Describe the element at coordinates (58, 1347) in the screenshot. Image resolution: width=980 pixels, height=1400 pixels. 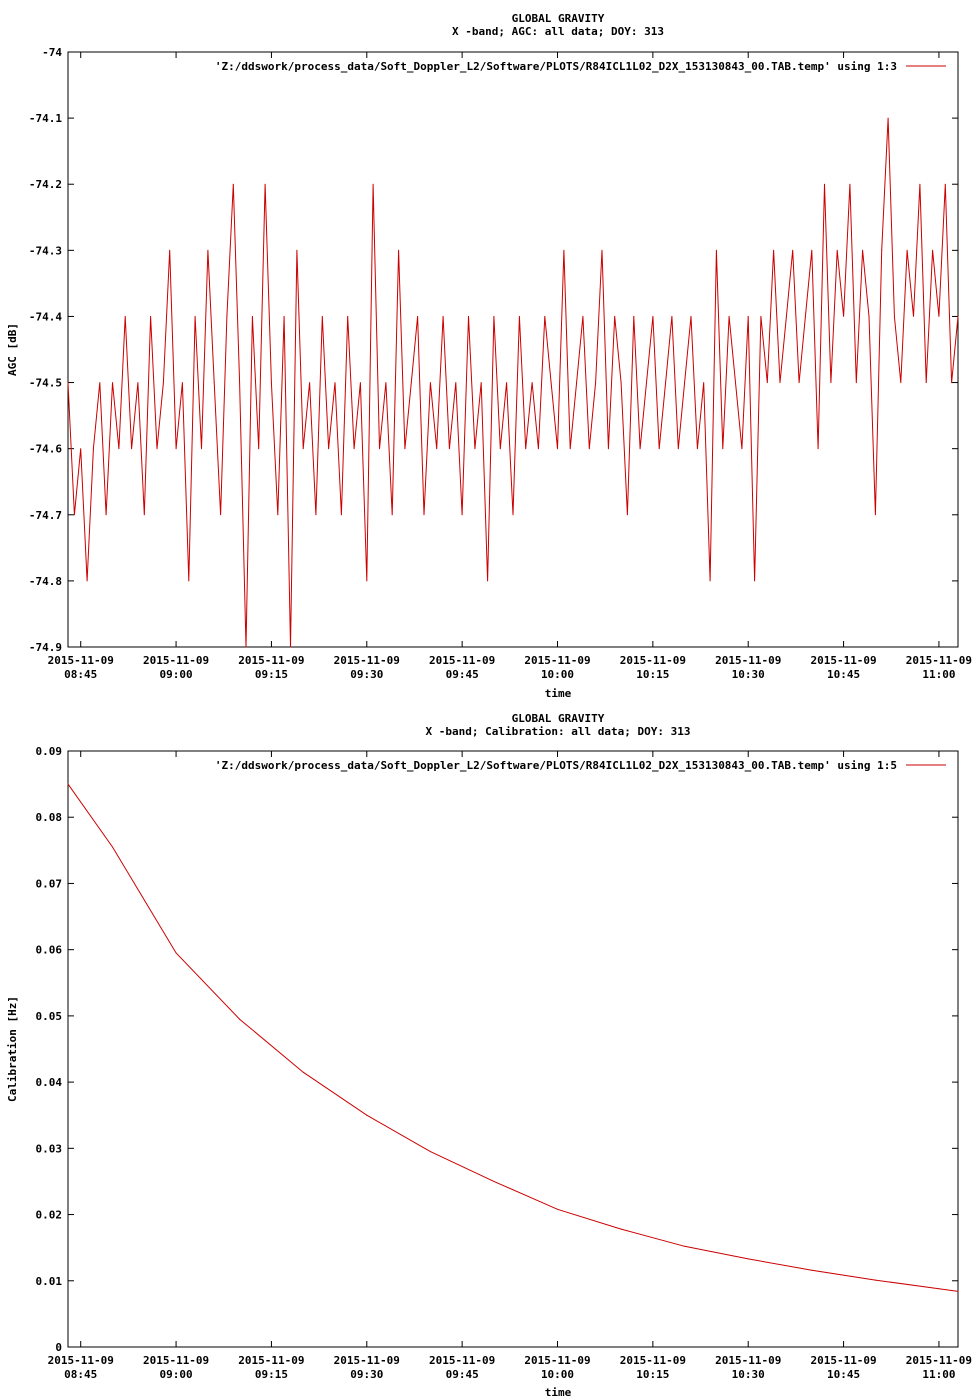
I see `y-tick-label: 0` at that location.